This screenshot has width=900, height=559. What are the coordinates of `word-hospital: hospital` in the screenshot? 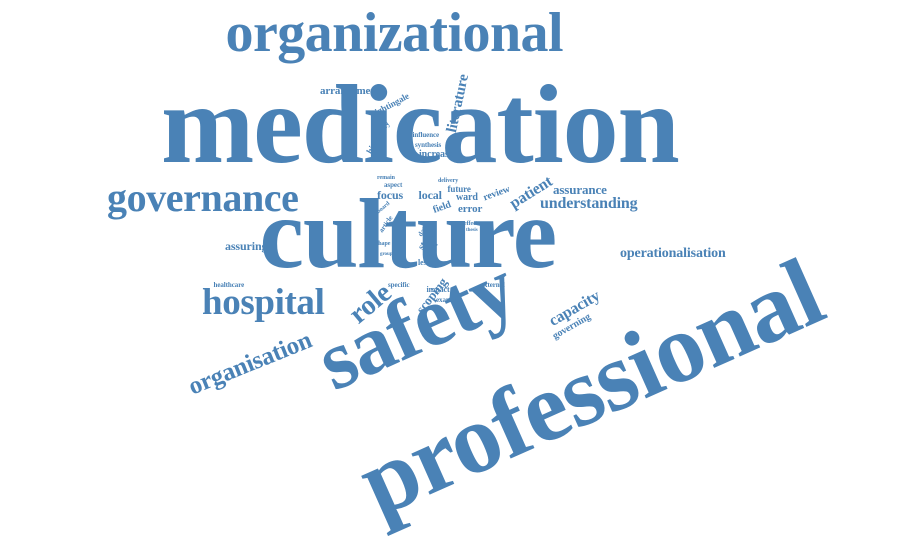 It's located at (263, 302).